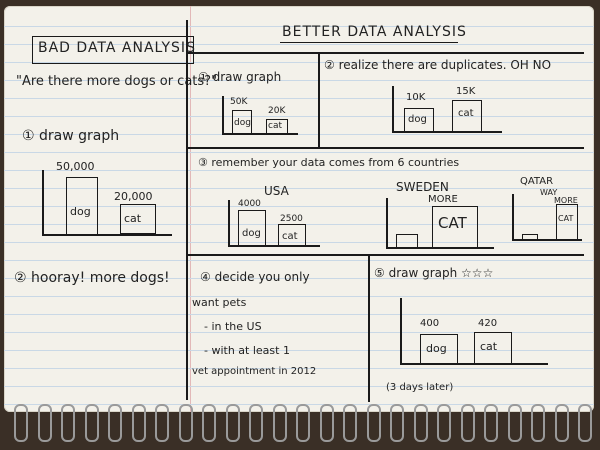  Describe the element at coordinates (447, 132) in the screenshot. I see `p2-x-axis` at that location.